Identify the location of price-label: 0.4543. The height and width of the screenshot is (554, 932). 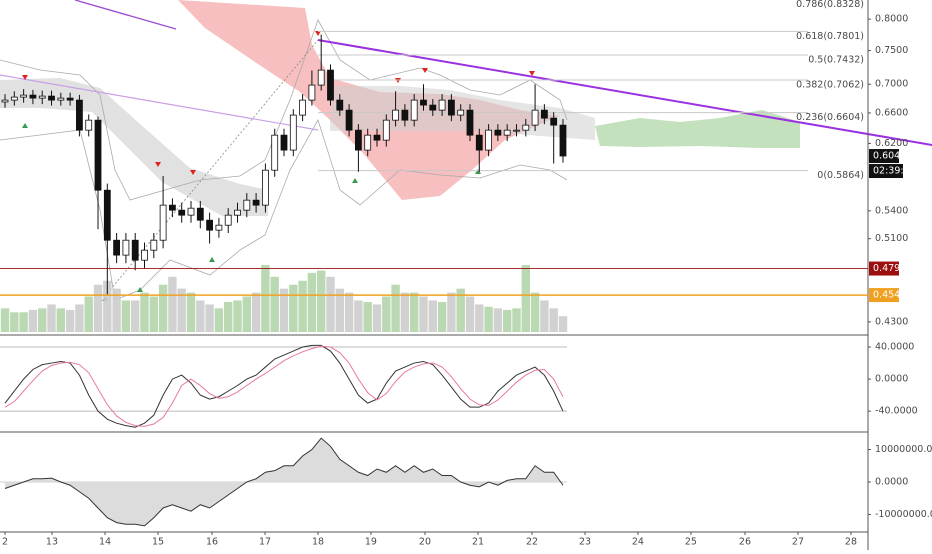
(889, 295).